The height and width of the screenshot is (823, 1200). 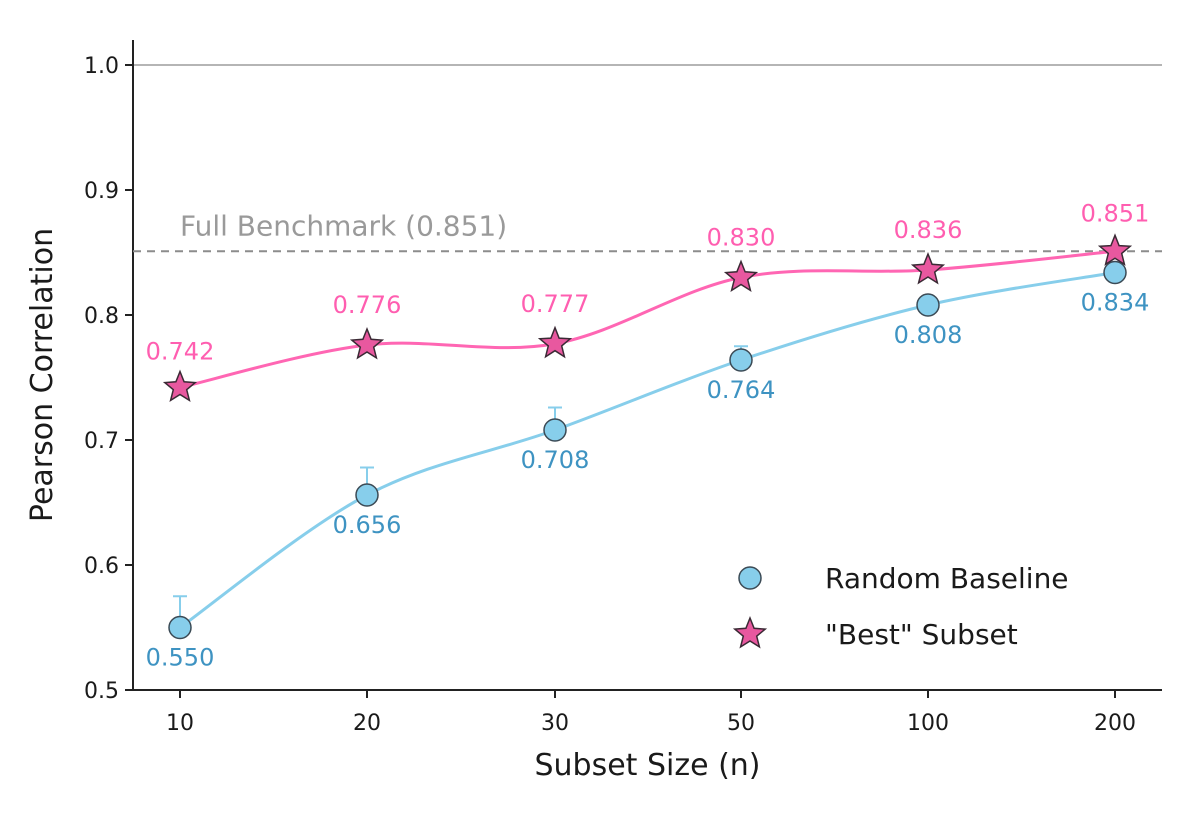 I want to click on data-label-random-baseline: 0.834, so click(x=1115, y=303).